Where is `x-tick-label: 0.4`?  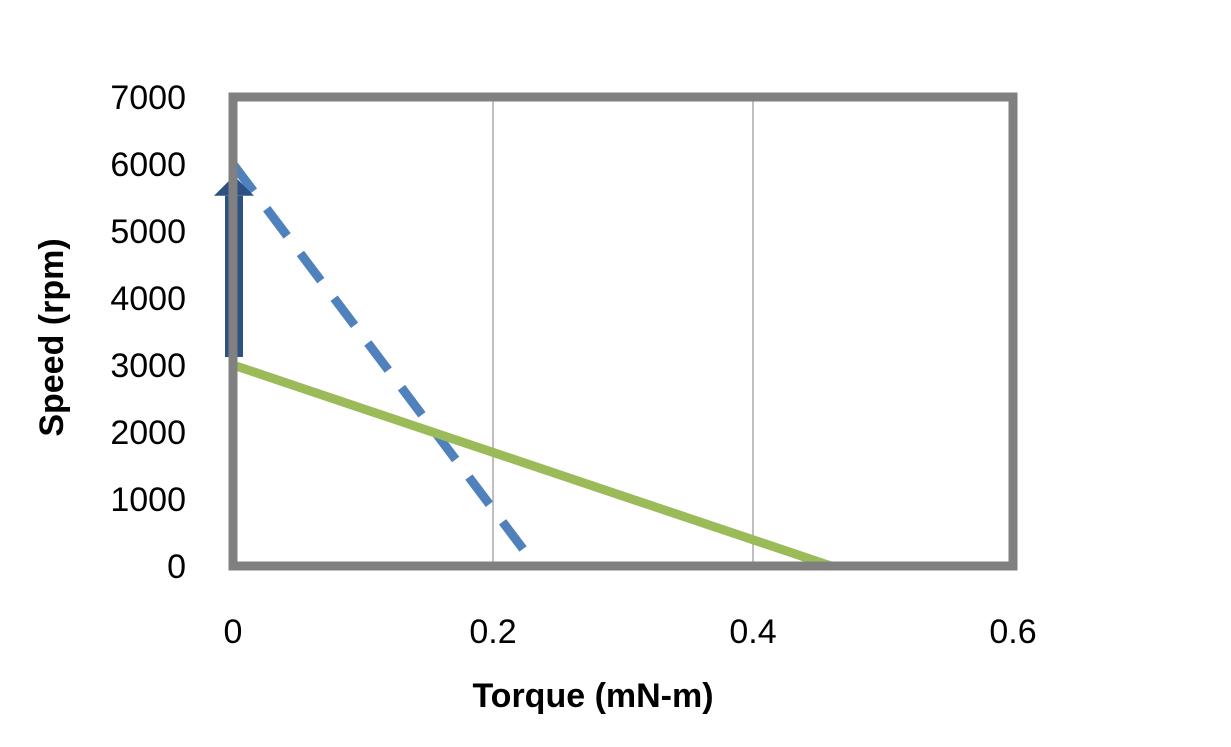 x-tick-label: 0.4 is located at coordinates (752, 632).